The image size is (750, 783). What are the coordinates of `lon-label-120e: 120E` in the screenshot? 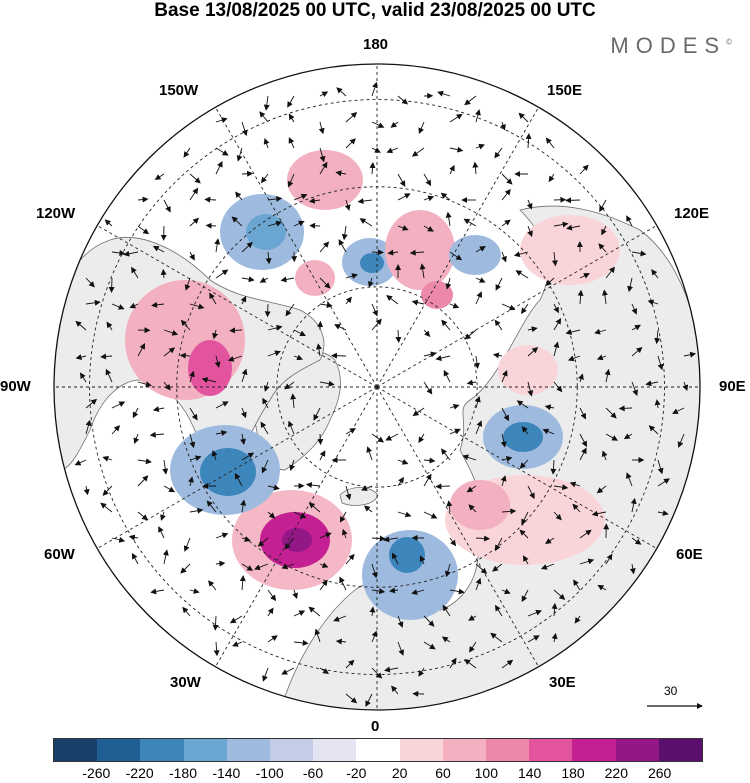 It's located at (692, 213).